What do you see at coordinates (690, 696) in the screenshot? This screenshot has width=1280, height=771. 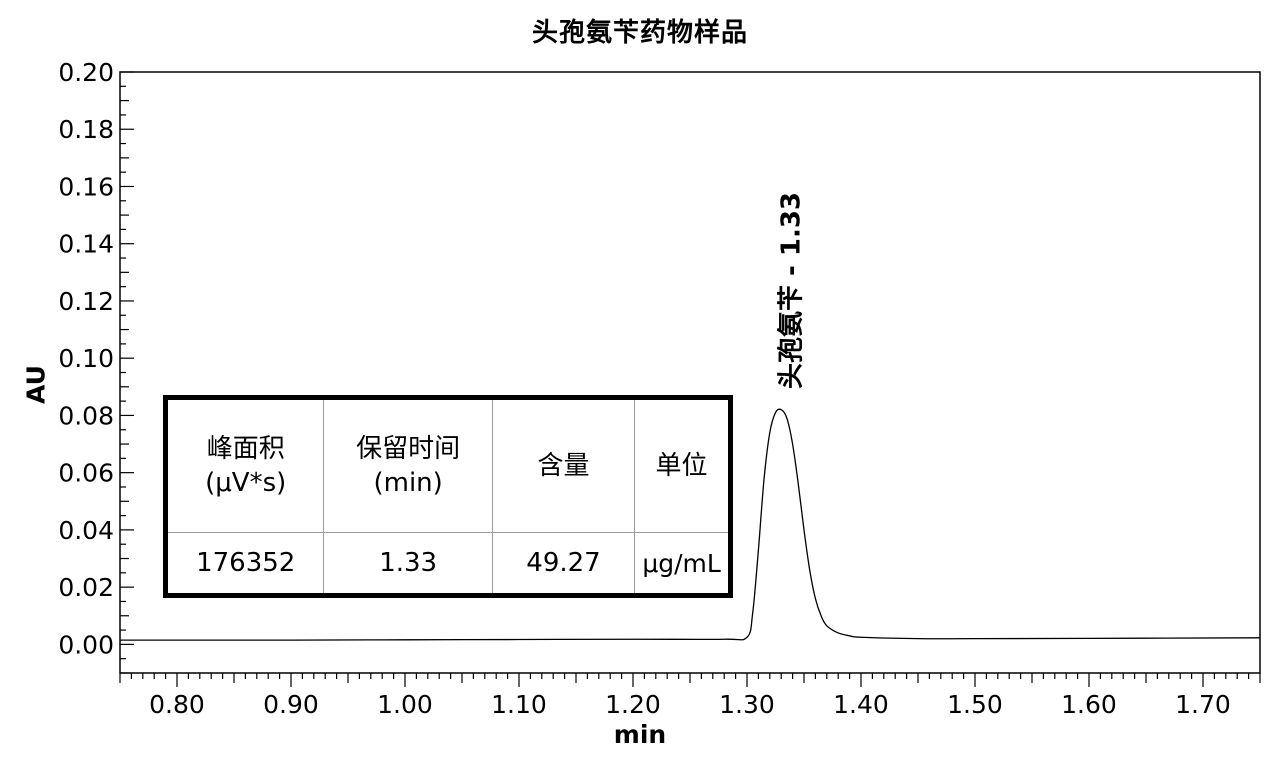 I see `x-axis: 0.80 0.90 1.00 1.10 1.20 1.30 1.40 1.50 1.60 1.70` at bounding box center [690, 696].